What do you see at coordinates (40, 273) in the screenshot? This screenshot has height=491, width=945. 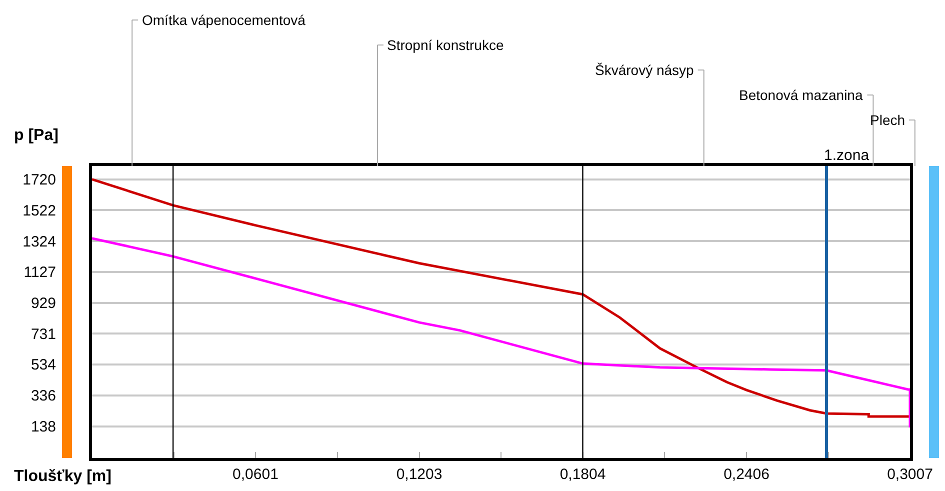 I see `y-tick-label: 1127` at bounding box center [40, 273].